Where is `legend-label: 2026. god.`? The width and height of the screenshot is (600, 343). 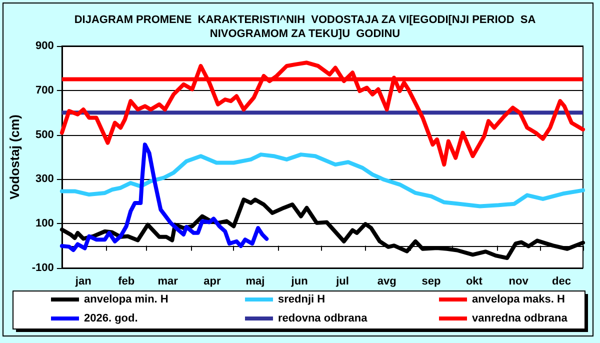
legend-label: 2026. god. is located at coordinates (111, 318).